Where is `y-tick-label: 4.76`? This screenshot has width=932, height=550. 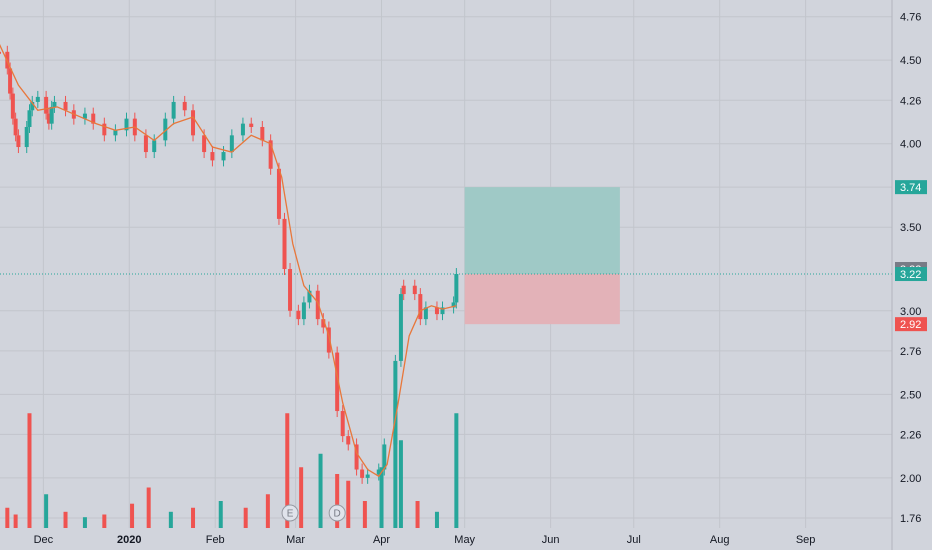 y-tick-label: 4.76 is located at coordinates (910, 18).